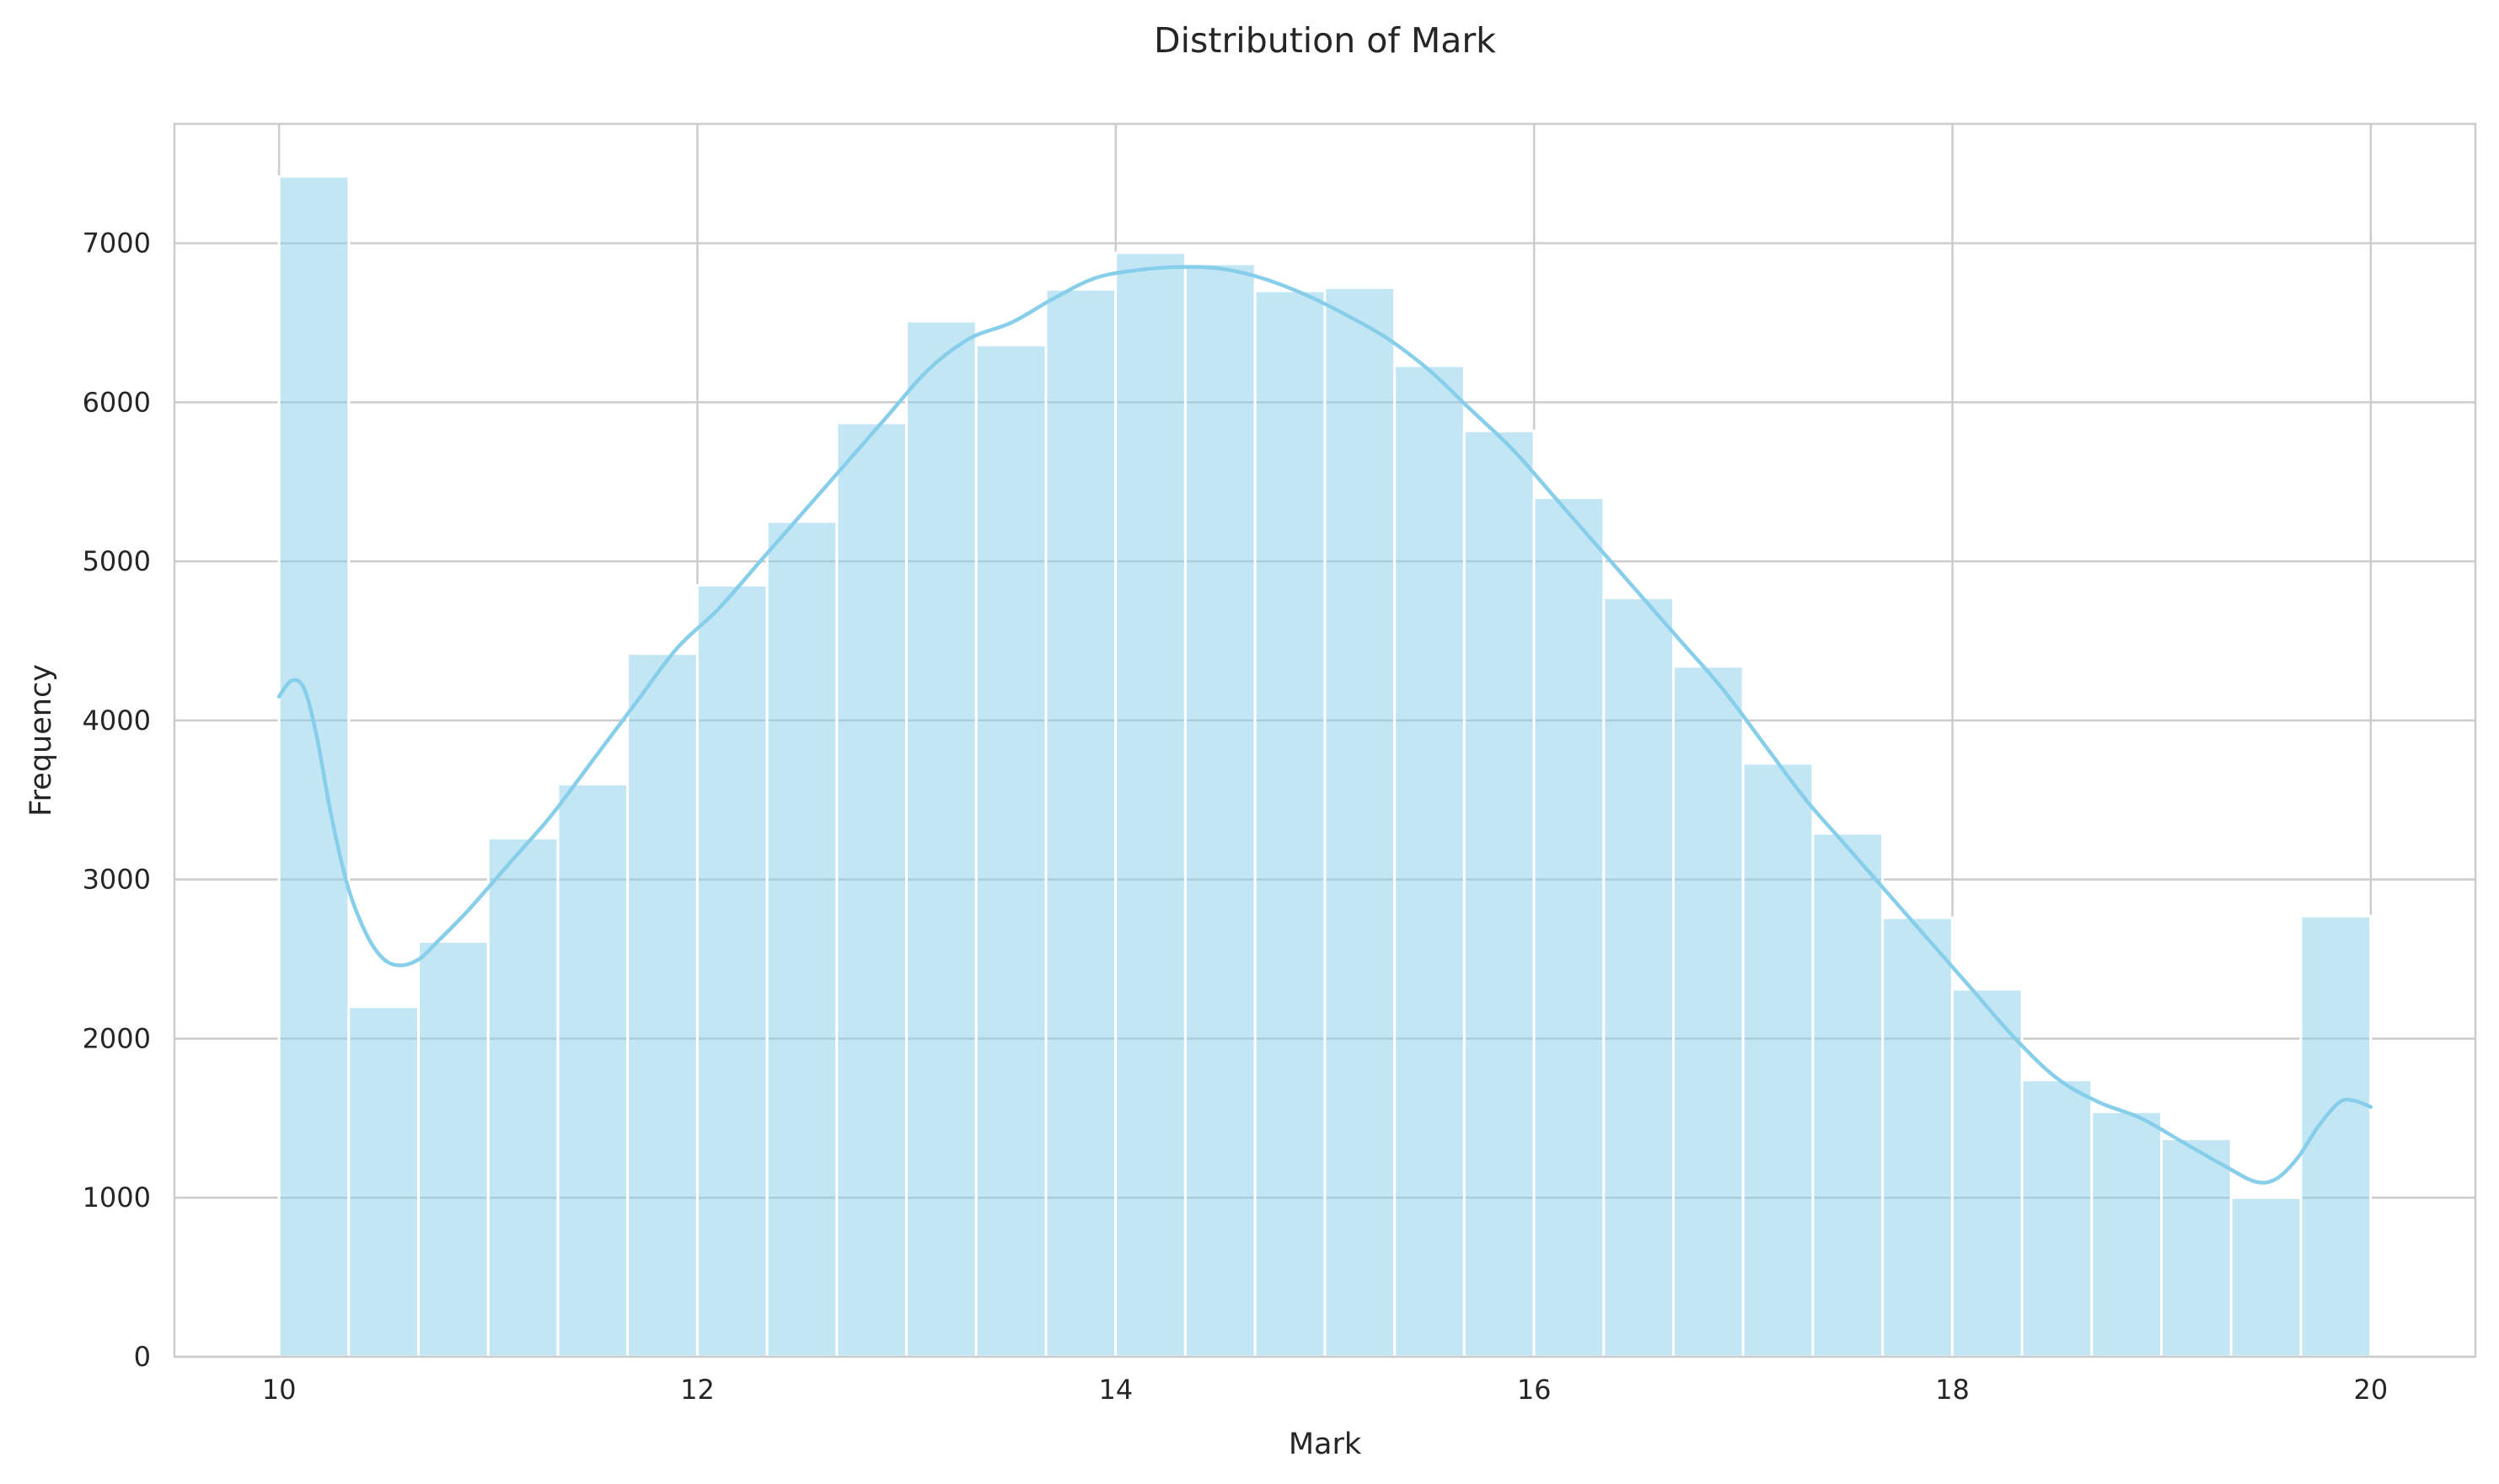 This screenshot has width=2499, height=1484. Describe the element at coordinates (117, 1197) in the screenshot. I see `y-tick-label: 1000` at that location.